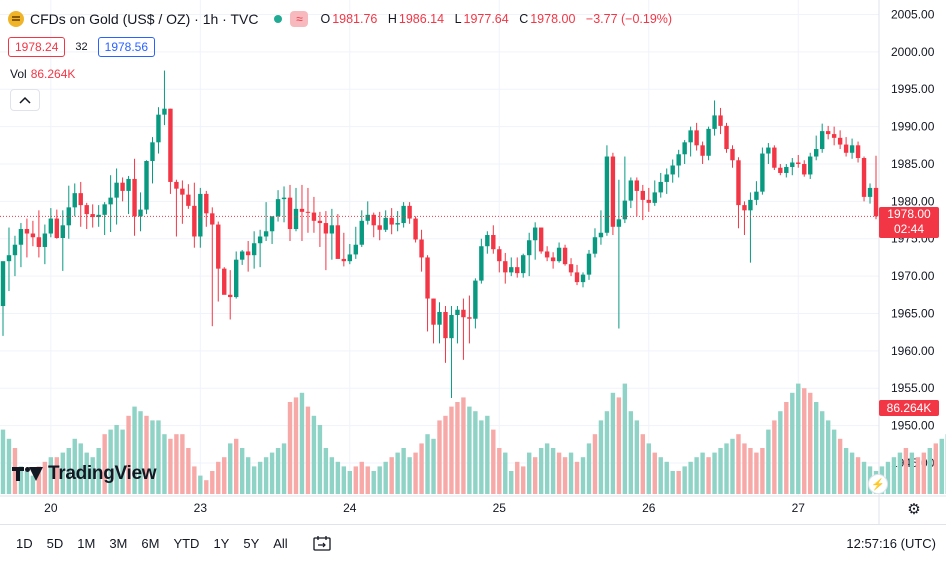 The height and width of the screenshot is (561, 946). Describe the element at coordinates (649, 508) in the screenshot. I see `x-tick-label: 26` at that location.